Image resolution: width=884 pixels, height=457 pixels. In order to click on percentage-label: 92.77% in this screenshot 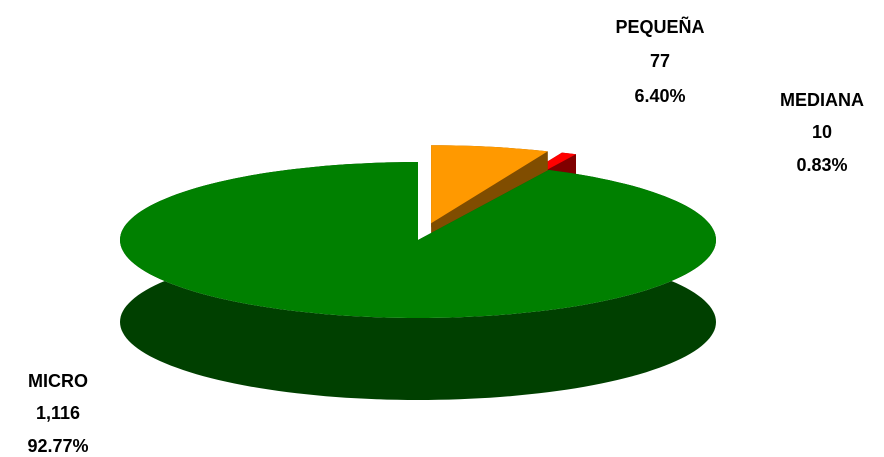, I will do `click(57, 446)`.